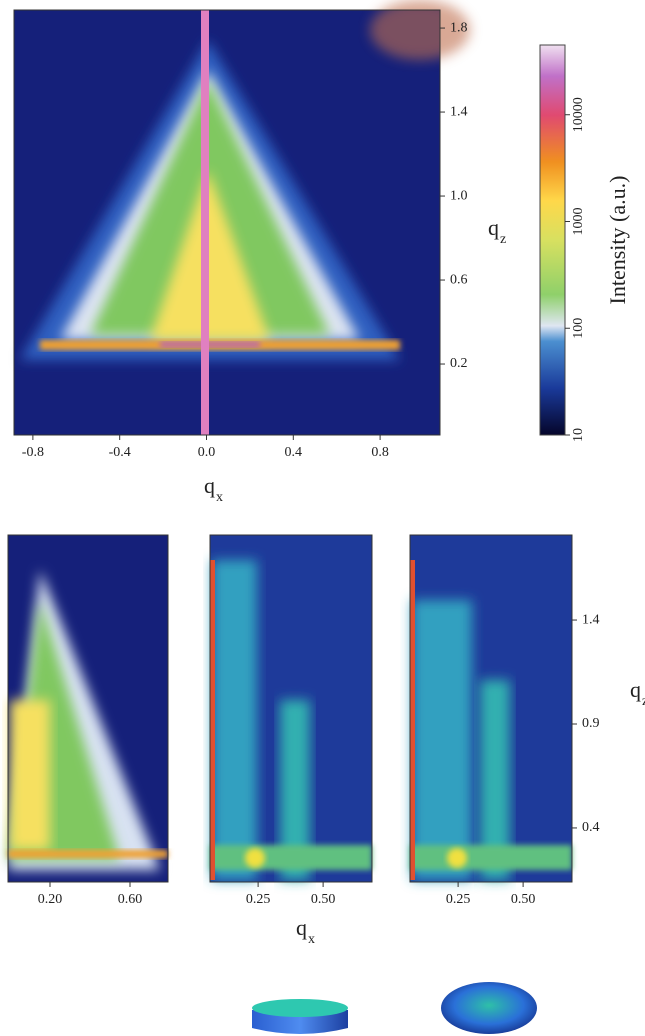 The height and width of the screenshot is (1036, 645). What do you see at coordinates (207, 452) in the screenshot?
I see `x-tick-label: 0.0` at bounding box center [207, 452].